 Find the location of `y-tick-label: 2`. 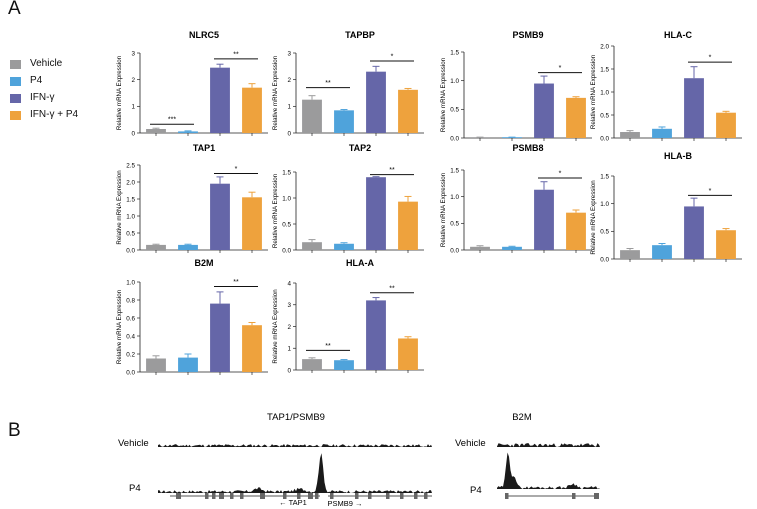

y-tick-label: 2 is located at coordinates (289, 80).